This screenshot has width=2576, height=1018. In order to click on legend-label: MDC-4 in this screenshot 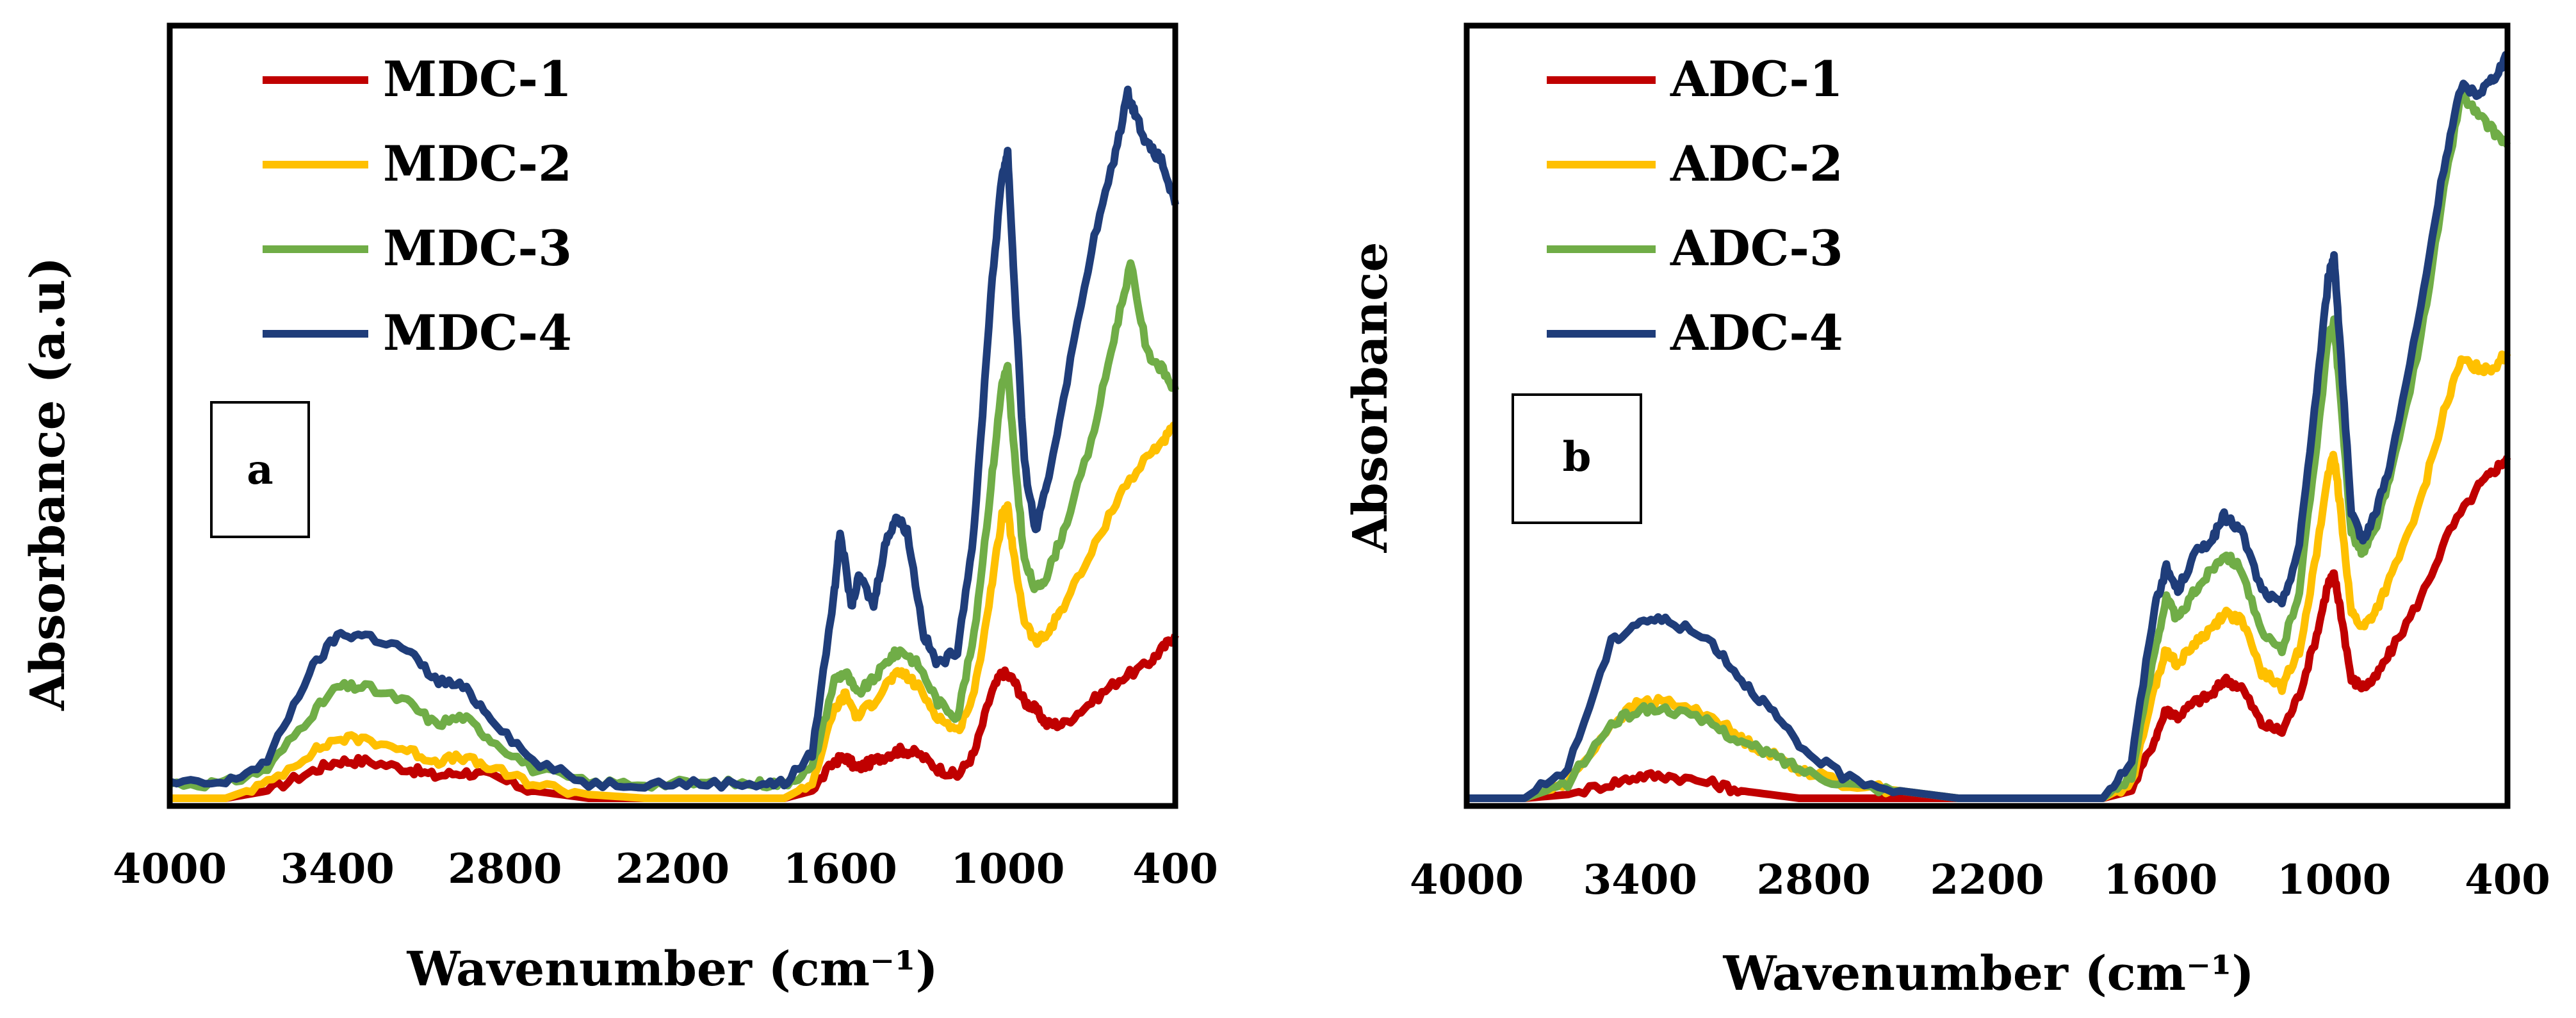, I will do `click(477, 332)`.